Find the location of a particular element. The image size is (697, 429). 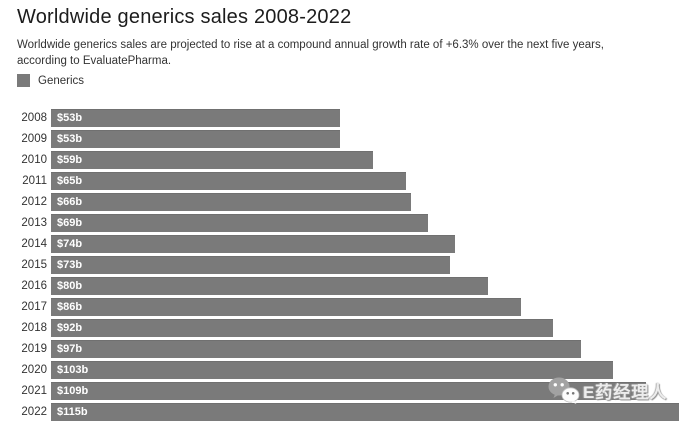

bar: $74b is located at coordinates (253, 243).